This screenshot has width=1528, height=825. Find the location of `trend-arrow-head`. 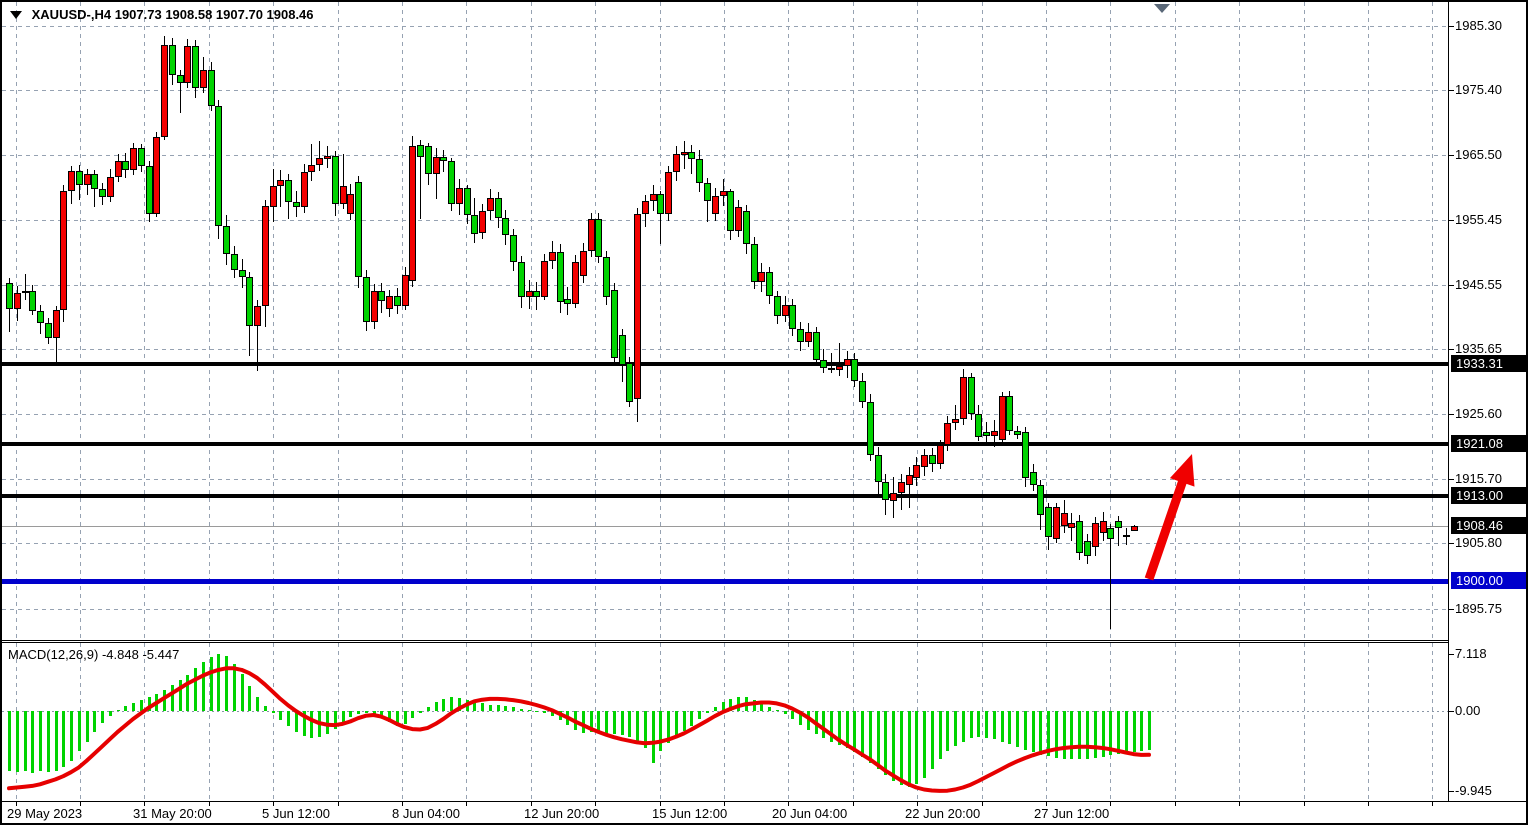

trend-arrow-head is located at coordinates (1182, 470).